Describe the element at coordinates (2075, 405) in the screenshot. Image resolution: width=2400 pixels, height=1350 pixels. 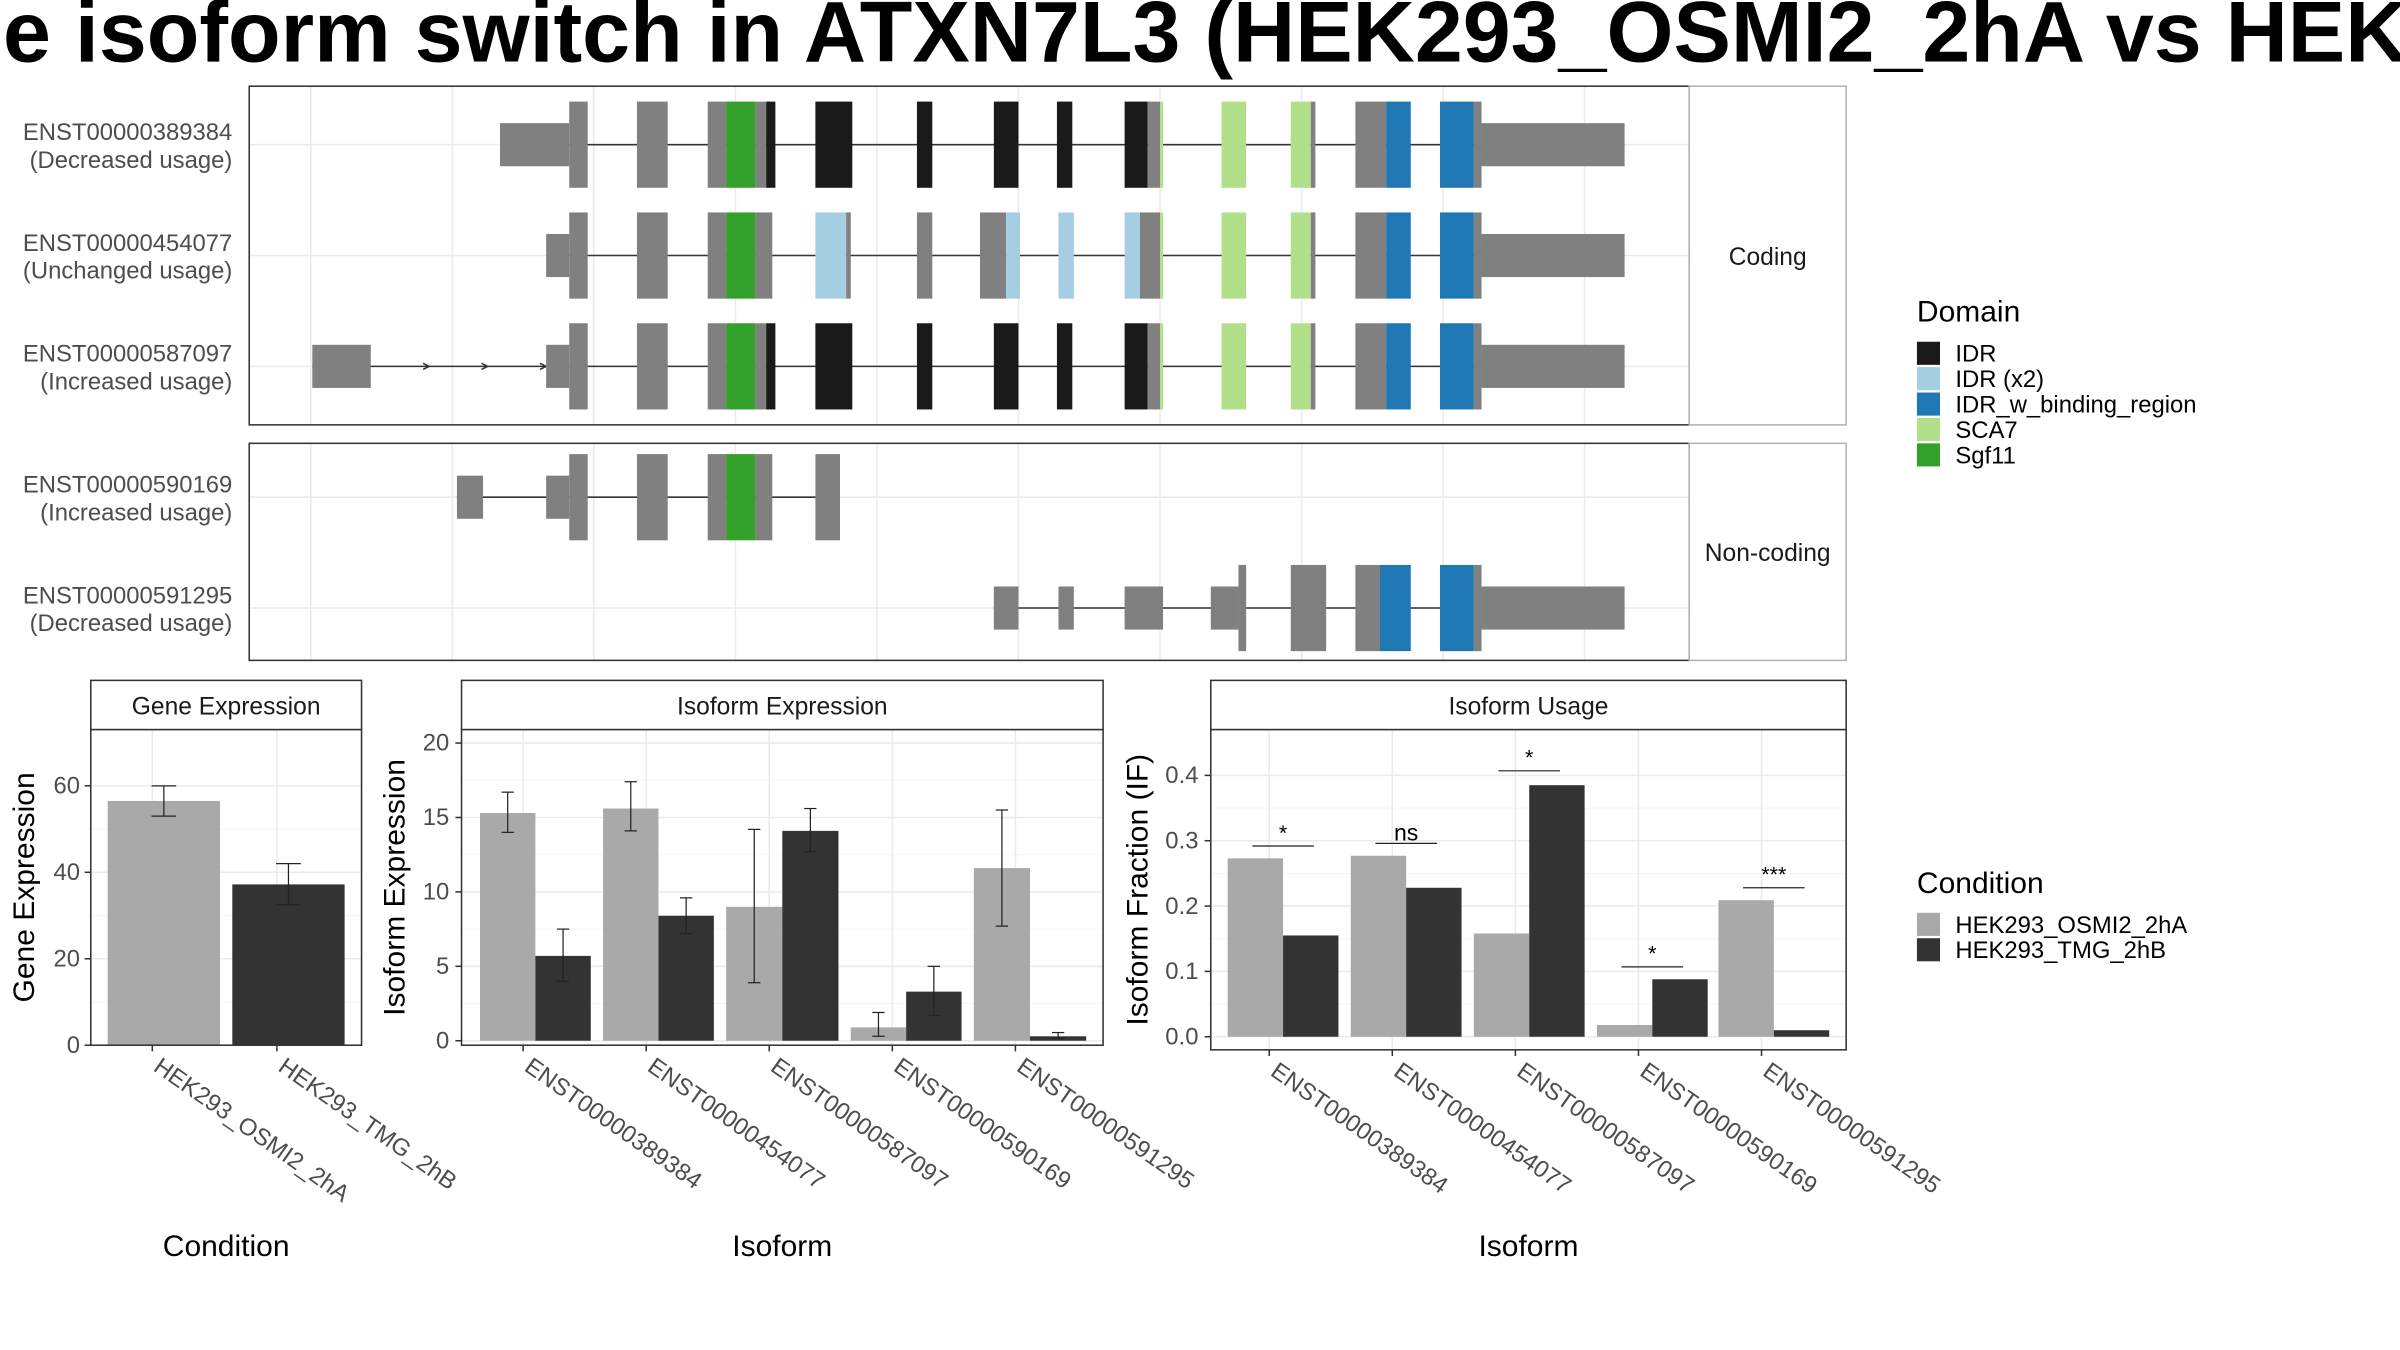
I see `domain-legend-label: IDR_w_binding_region` at that location.